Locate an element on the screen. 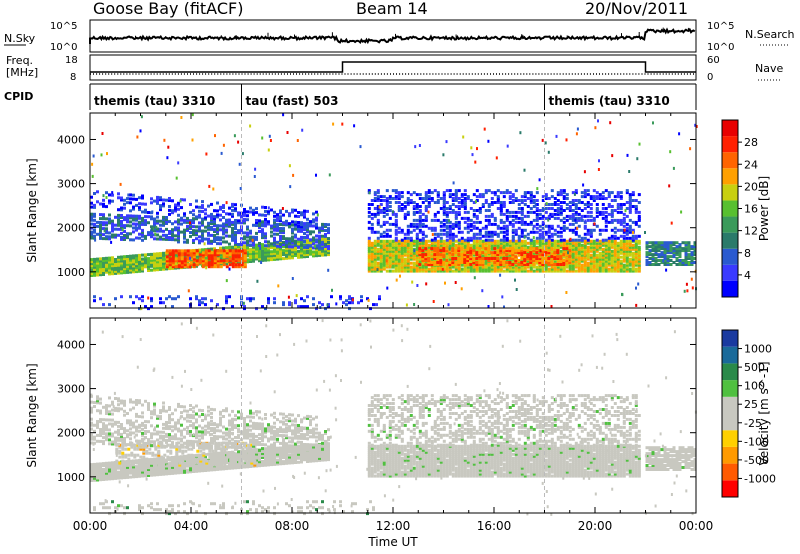  nsky-spikes is located at coordinates (407, 33).